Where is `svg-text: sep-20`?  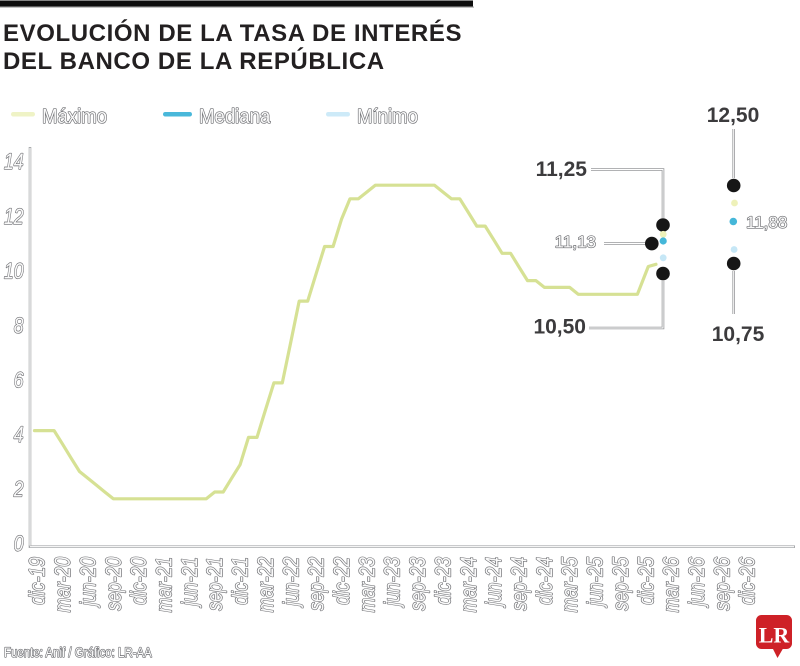 svg-text: sep-20 is located at coordinates (114, 584).